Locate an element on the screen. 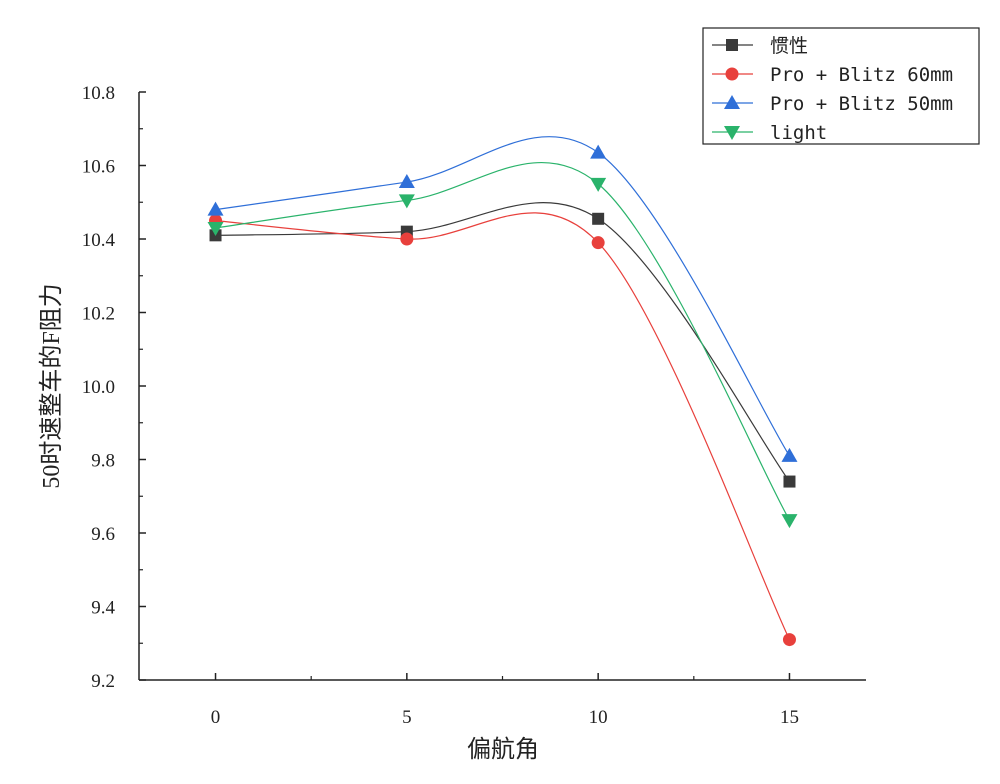  legend-box is located at coordinates (841, 86).